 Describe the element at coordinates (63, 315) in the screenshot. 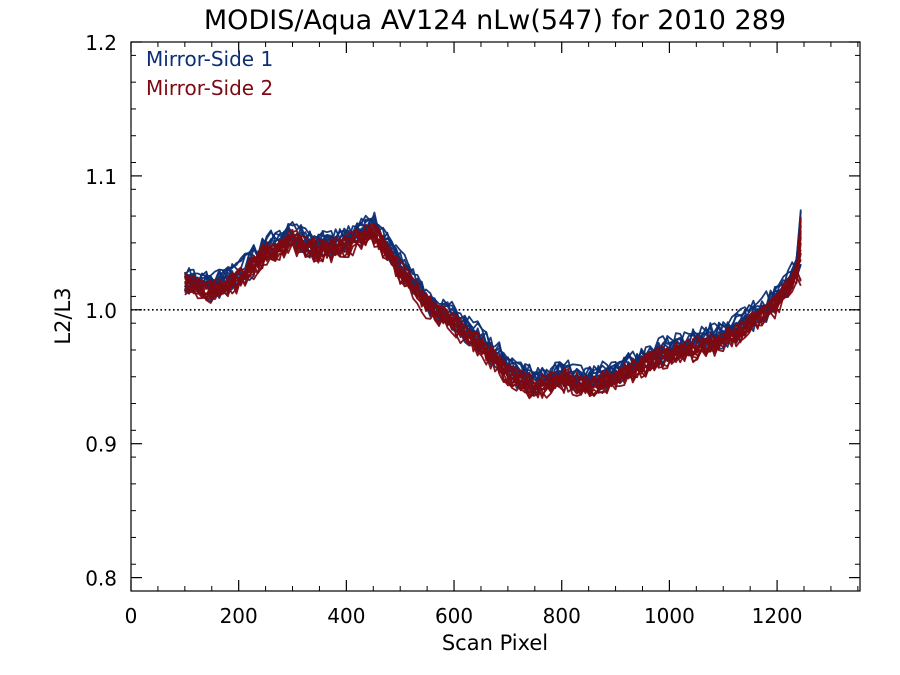

I see `y-axis-label: L2/L3` at that location.